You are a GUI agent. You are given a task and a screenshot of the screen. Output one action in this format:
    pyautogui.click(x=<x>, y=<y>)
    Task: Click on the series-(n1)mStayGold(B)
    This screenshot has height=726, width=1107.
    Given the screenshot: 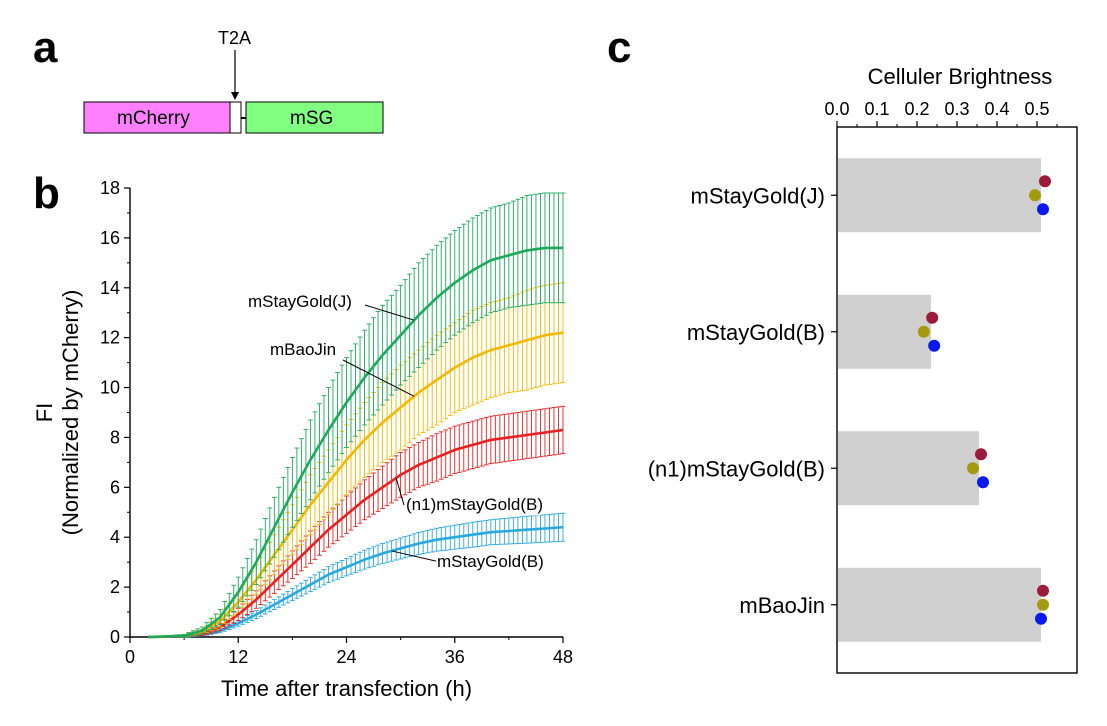 What is the action you would take?
    pyautogui.click(x=356, y=522)
    